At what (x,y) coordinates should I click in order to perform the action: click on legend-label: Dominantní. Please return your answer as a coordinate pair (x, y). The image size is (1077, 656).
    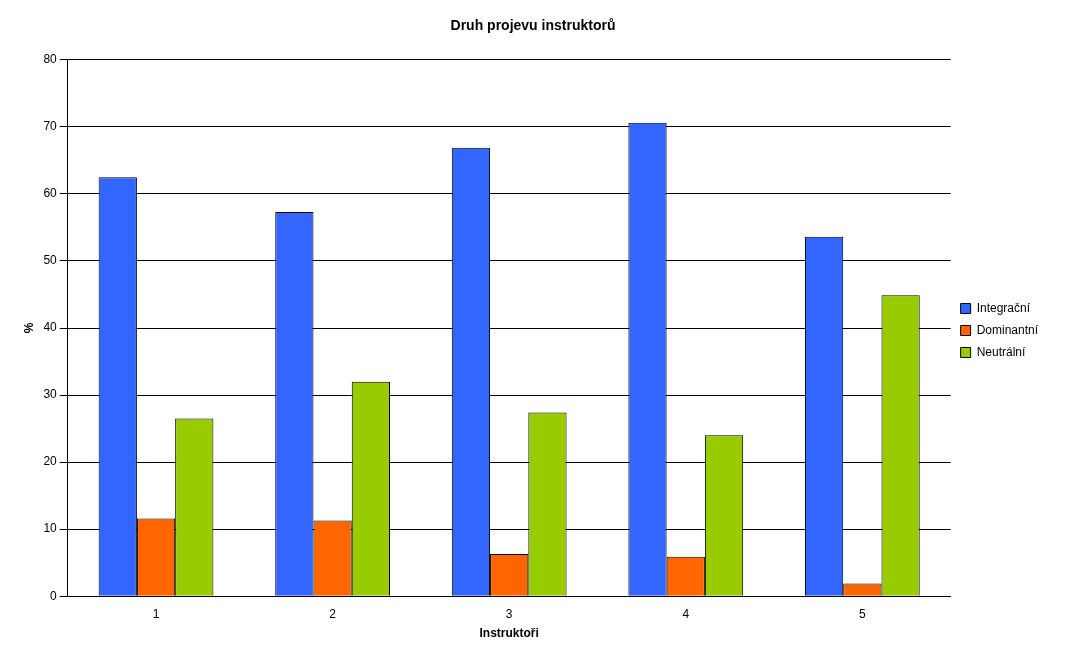
    Looking at the image, I should click on (1007, 329).